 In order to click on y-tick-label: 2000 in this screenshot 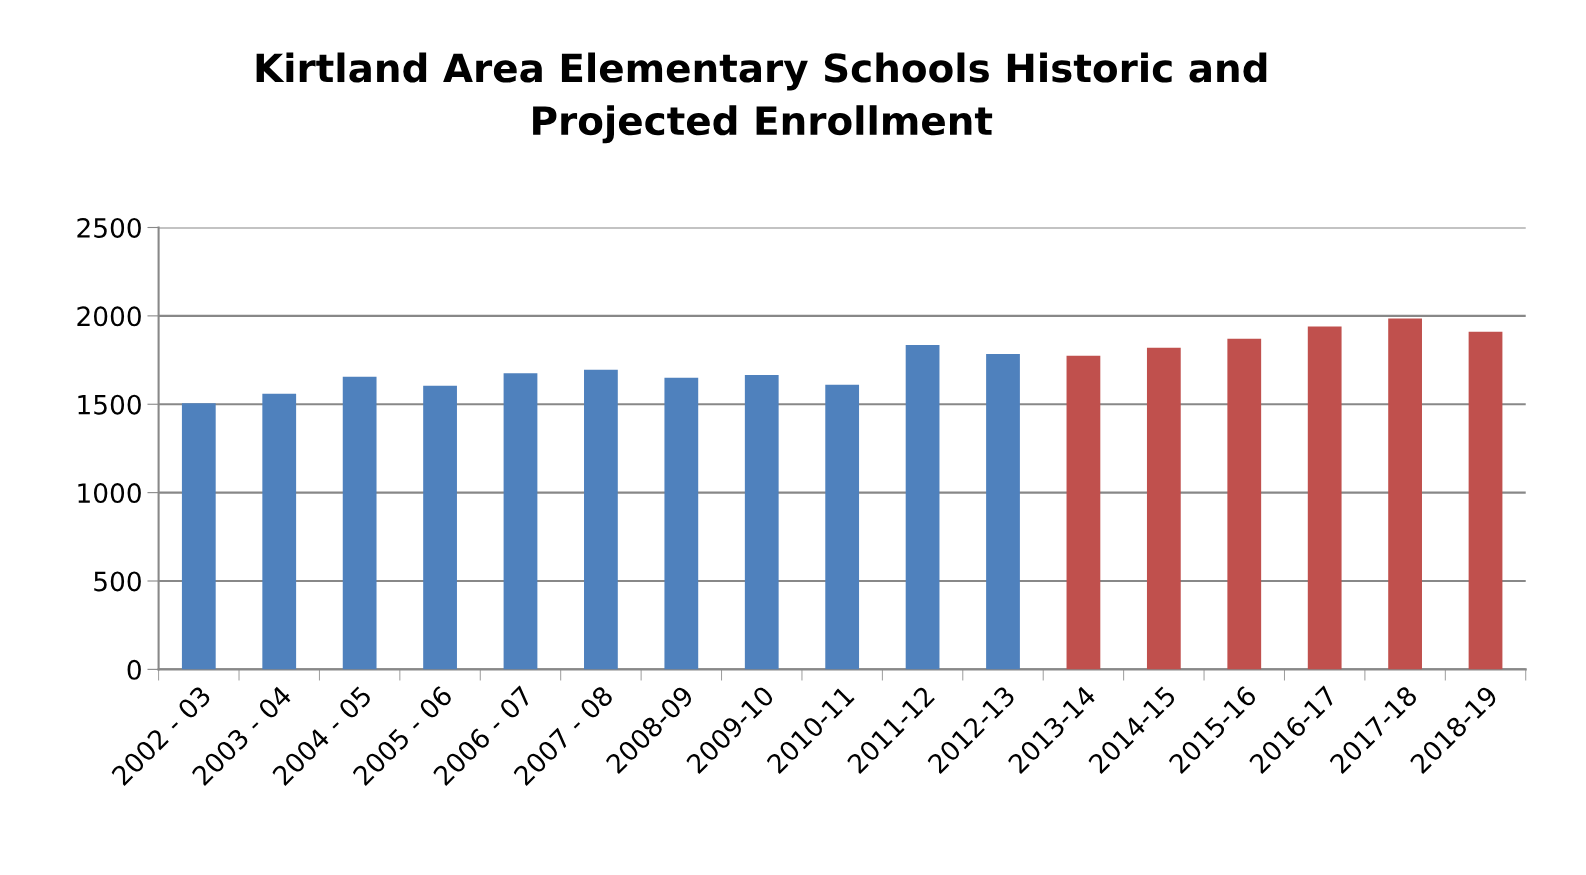, I will do `click(109, 316)`.